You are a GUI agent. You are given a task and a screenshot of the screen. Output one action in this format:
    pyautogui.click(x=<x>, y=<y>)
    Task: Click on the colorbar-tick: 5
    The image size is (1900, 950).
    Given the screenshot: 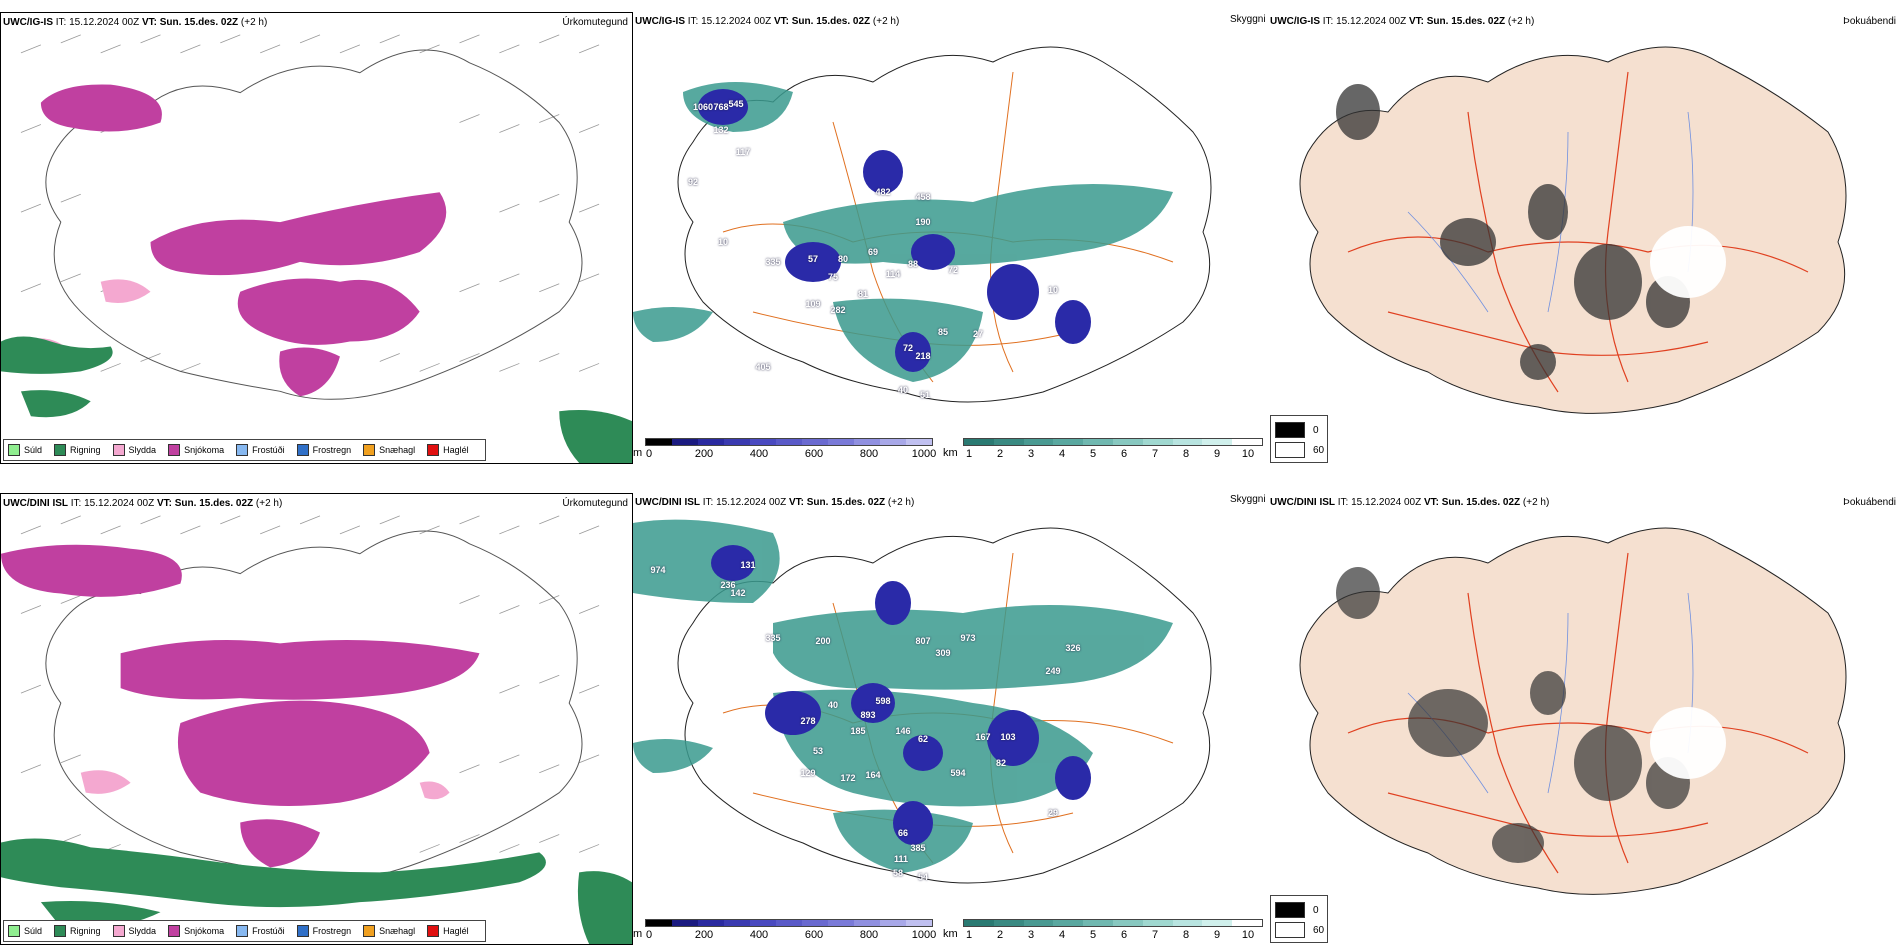 What is the action you would take?
    pyautogui.click(x=1093, y=454)
    